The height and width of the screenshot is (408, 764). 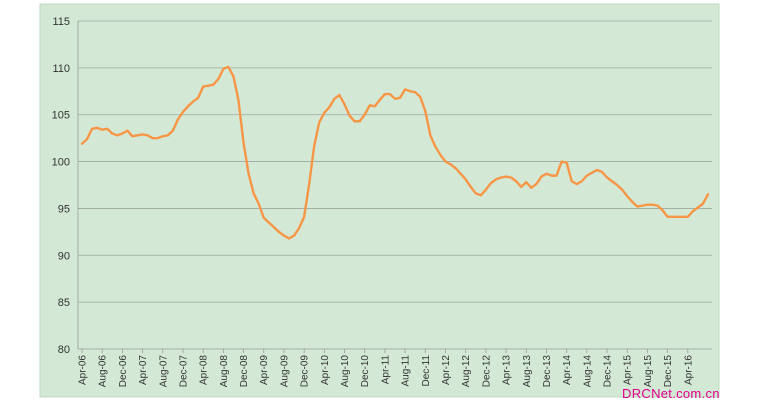 What do you see at coordinates (143, 370) in the screenshot?
I see `x-tick-label: Apr-07` at bounding box center [143, 370].